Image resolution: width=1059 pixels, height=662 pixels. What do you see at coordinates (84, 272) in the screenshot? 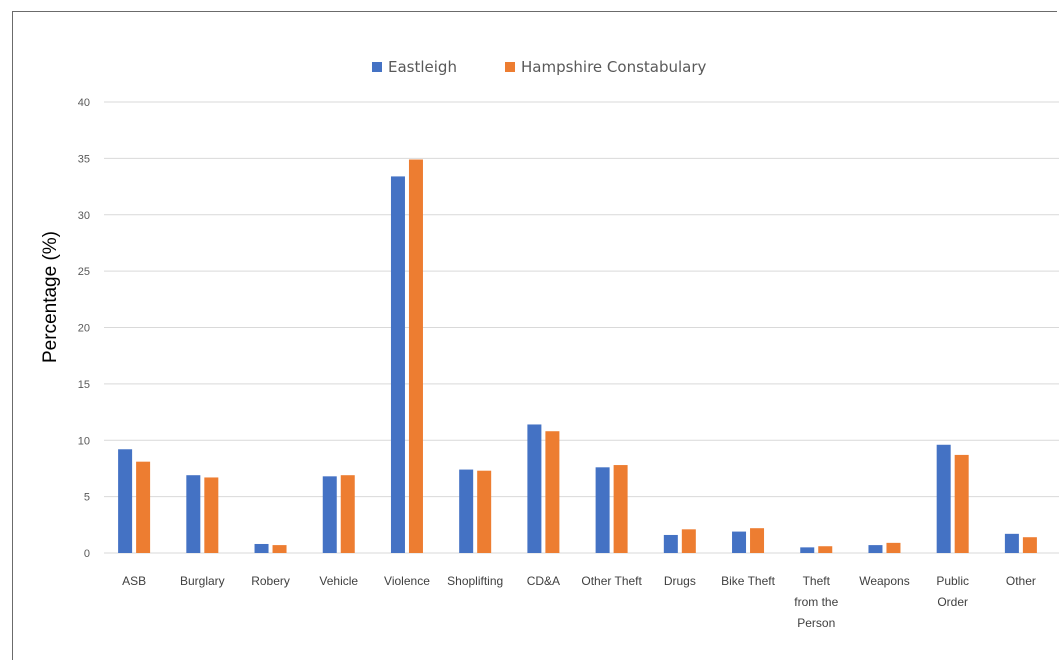
I see `y-tick-label: 25` at bounding box center [84, 272].